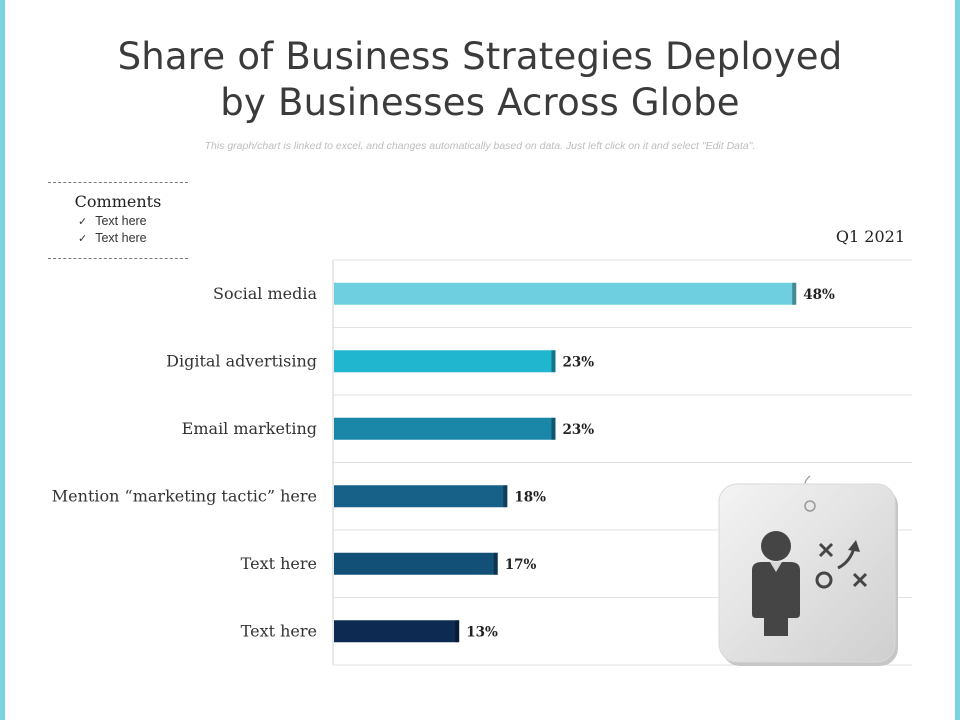  What do you see at coordinates (870, 236) in the screenshot?
I see `legend-series-label: Q1 2021` at bounding box center [870, 236].